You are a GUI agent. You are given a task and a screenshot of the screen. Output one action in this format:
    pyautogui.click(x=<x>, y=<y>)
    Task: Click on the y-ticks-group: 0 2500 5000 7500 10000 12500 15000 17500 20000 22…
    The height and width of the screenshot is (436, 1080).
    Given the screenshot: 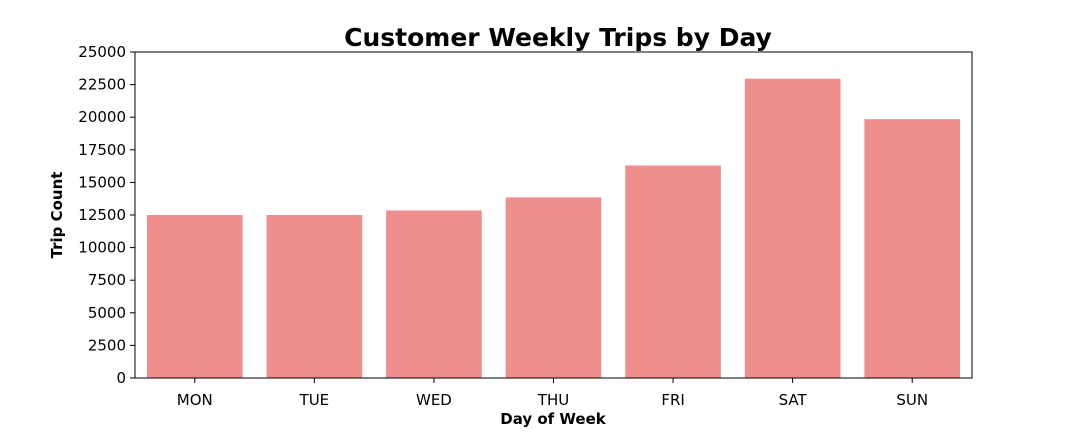 What is the action you would take?
    pyautogui.click(x=106, y=215)
    